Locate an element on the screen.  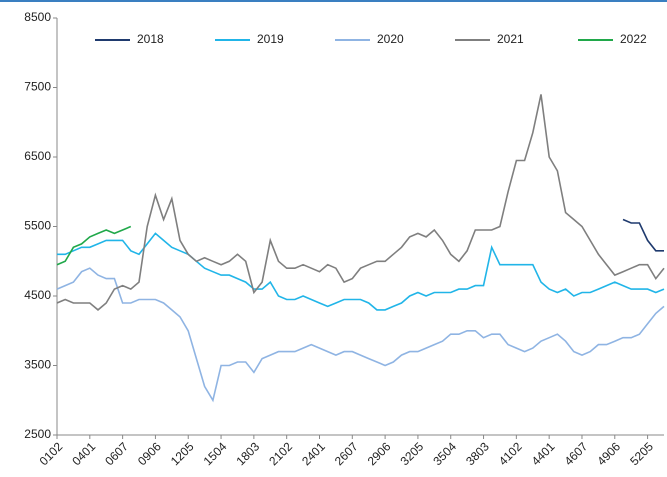
x-tick-label: 3205 is located at coordinates (412, 453).